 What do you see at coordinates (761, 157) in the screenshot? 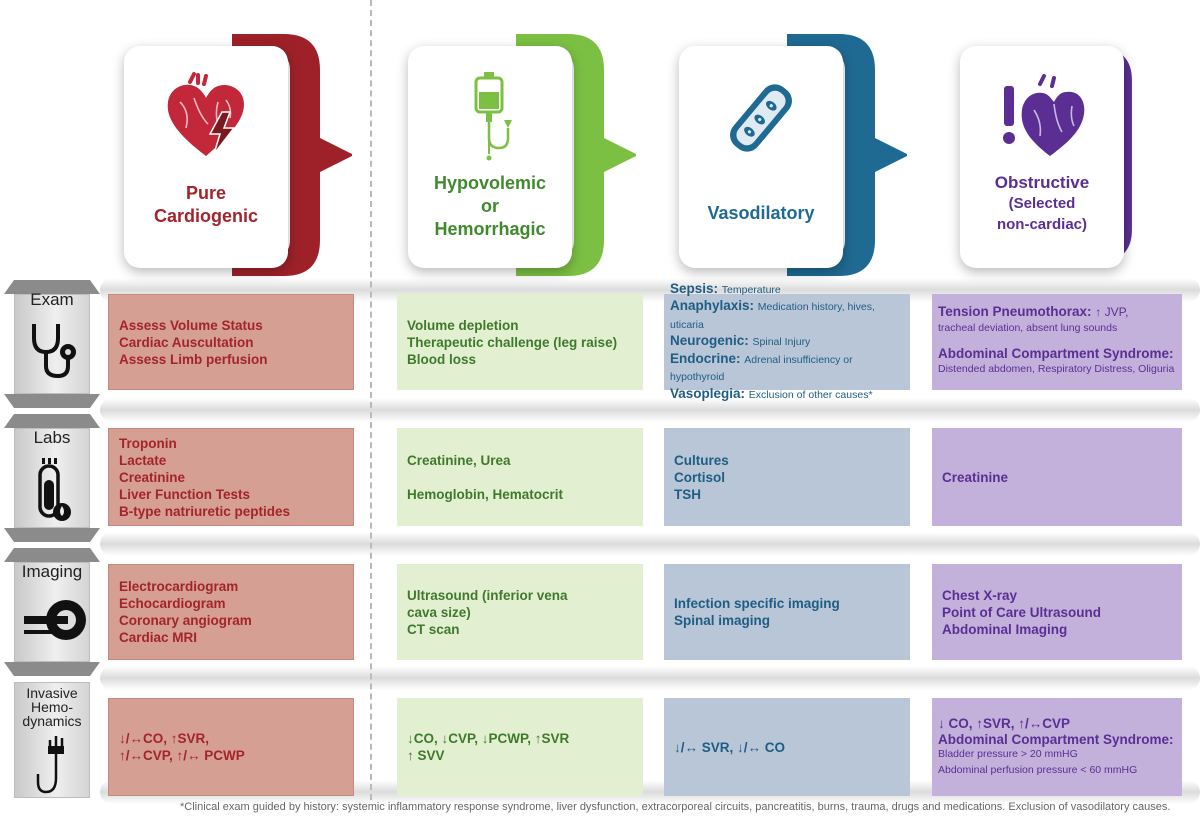
I see `header-card: Vasodilatory` at bounding box center [761, 157].